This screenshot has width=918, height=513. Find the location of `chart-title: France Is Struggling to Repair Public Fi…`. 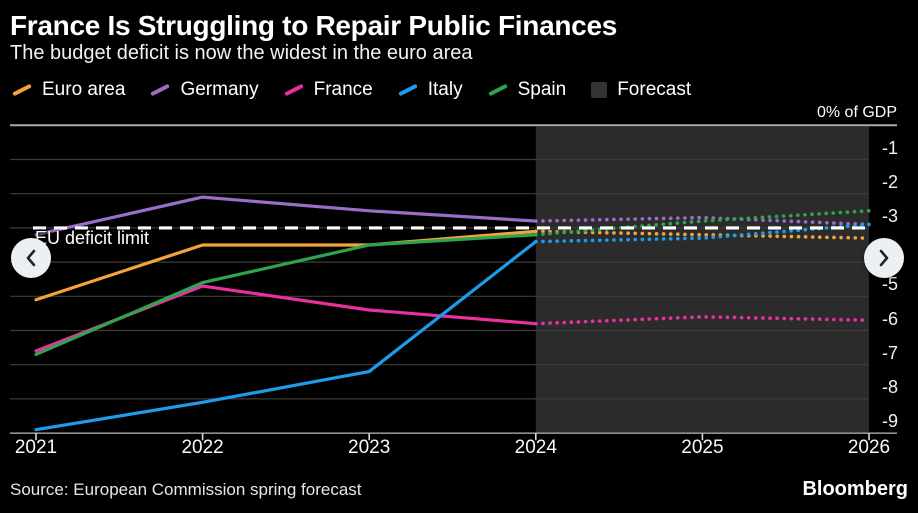

chart-title: France Is Struggling to Repair Public Fi… is located at coordinates (313, 25).